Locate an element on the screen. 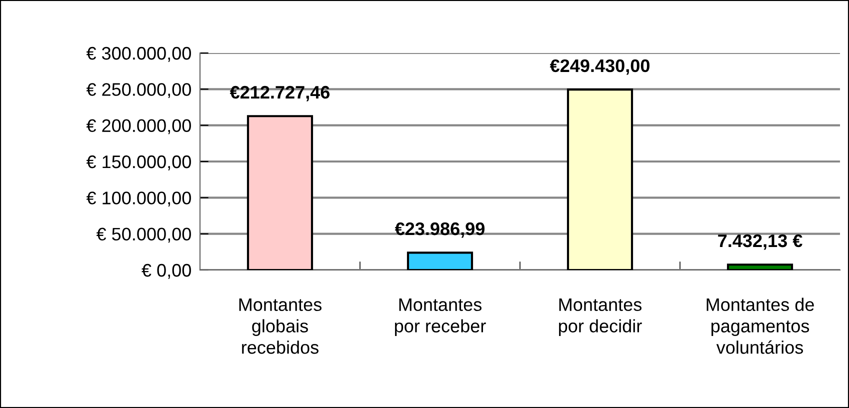 The width and height of the screenshot is (849, 408). y-tick-label: € 100.000,00 is located at coordinates (138, 199).